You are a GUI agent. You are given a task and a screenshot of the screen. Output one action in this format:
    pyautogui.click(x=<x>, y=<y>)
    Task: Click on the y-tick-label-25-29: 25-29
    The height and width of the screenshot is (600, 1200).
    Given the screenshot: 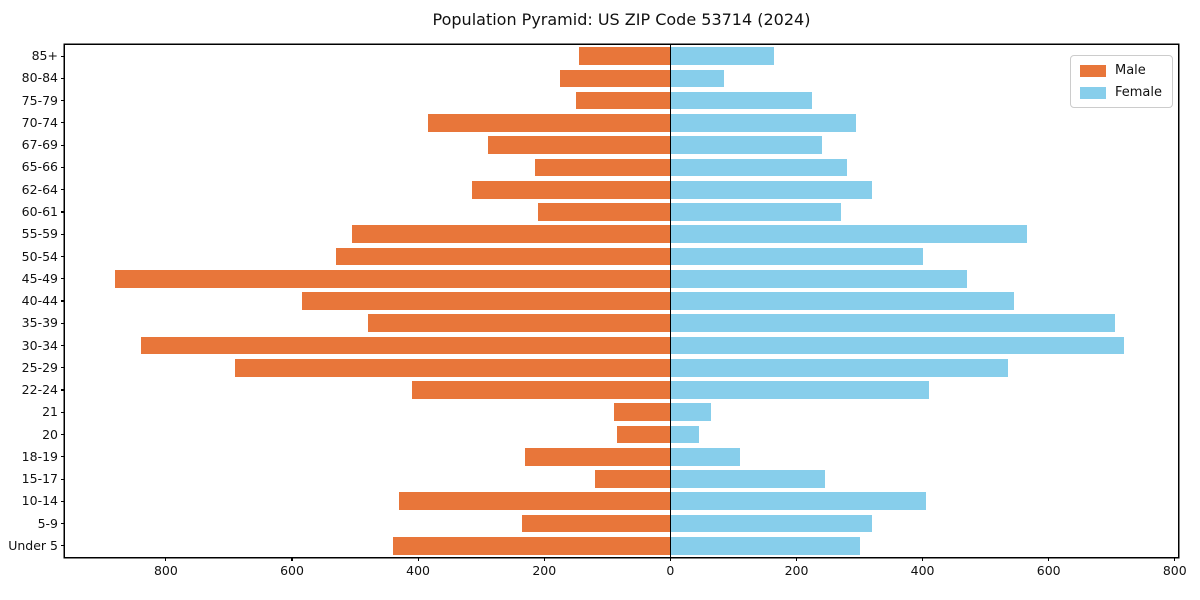 What is the action you would take?
    pyautogui.click(x=39, y=367)
    